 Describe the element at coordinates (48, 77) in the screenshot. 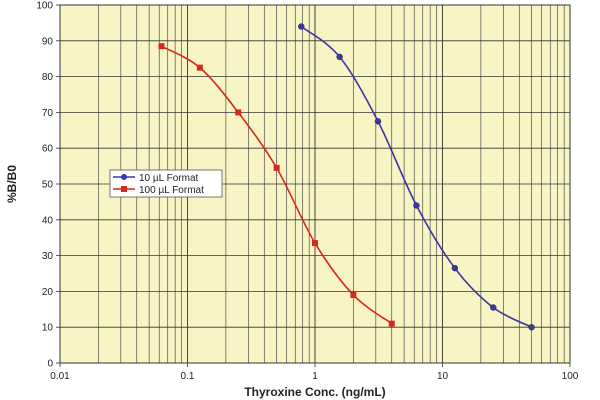

I see `y-tick-label: 80` at that location.